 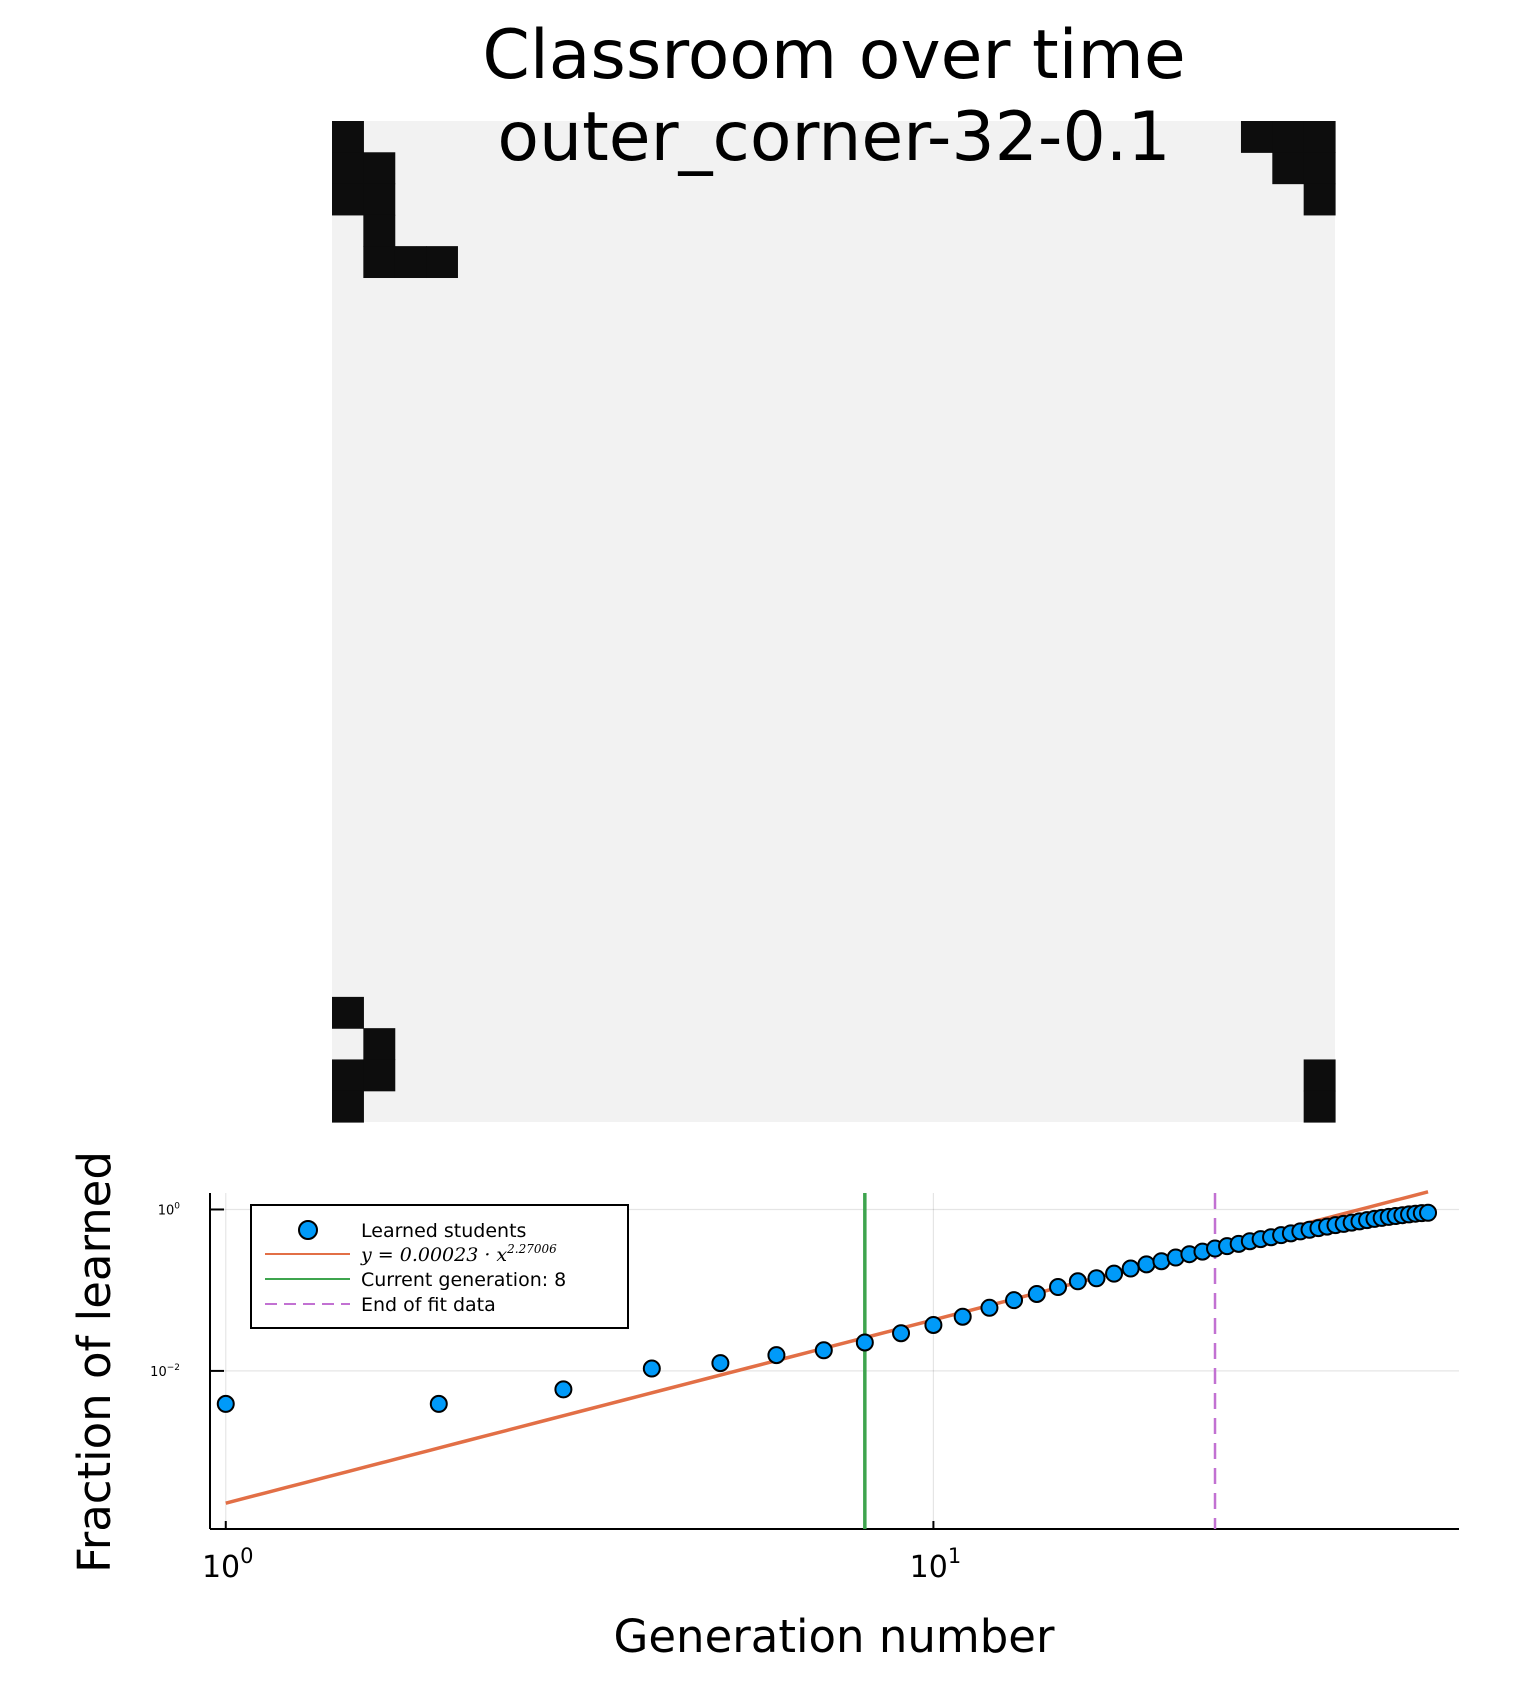 What do you see at coordinates (833, 137) in the screenshot?
I see `title-line-2: outer_corner-32-0.1` at bounding box center [833, 137].